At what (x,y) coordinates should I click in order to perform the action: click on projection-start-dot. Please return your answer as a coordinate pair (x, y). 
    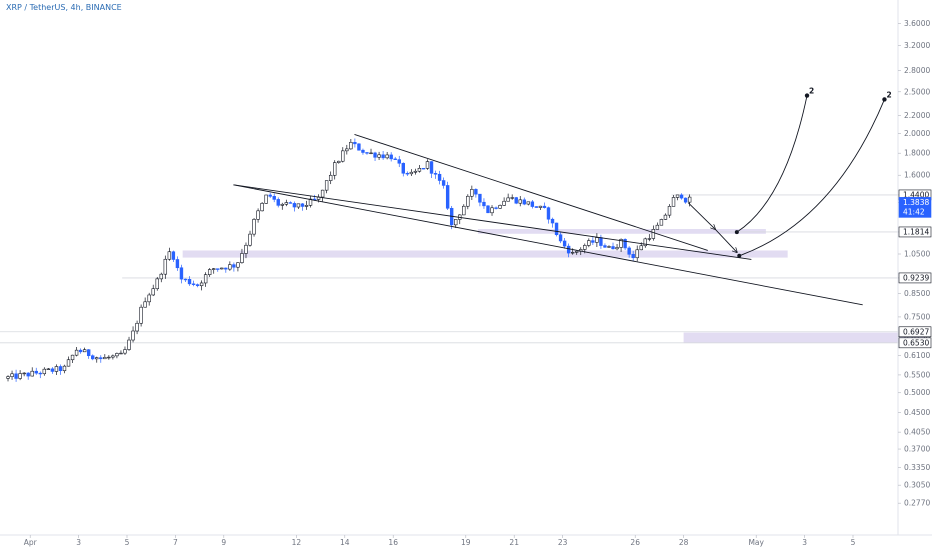
    Looking at the image, I should click on (739, 255).